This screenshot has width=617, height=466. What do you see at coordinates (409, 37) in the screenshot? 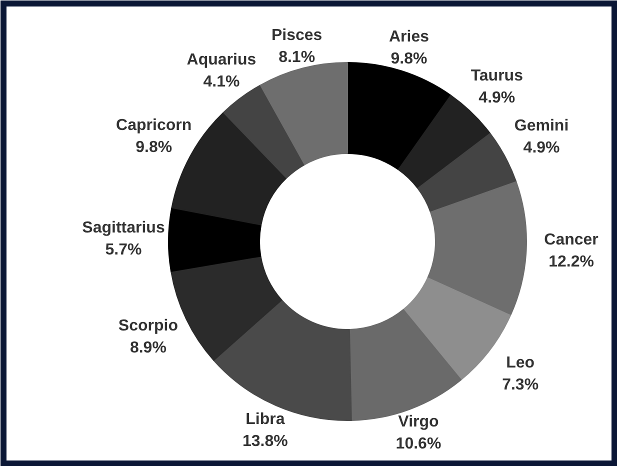
I see `slice-label: Aries` at bounding box center [409, 37].